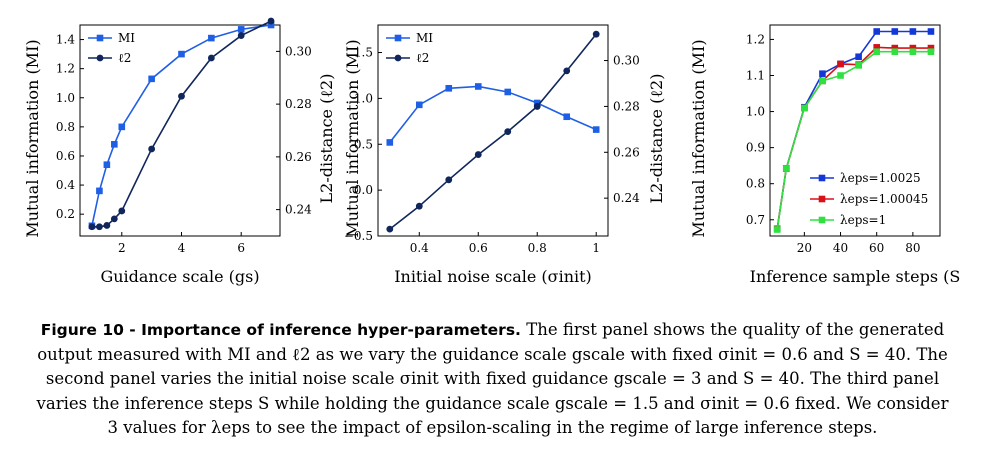  I want to click on x-tick-label: 20, so click(804, 248).